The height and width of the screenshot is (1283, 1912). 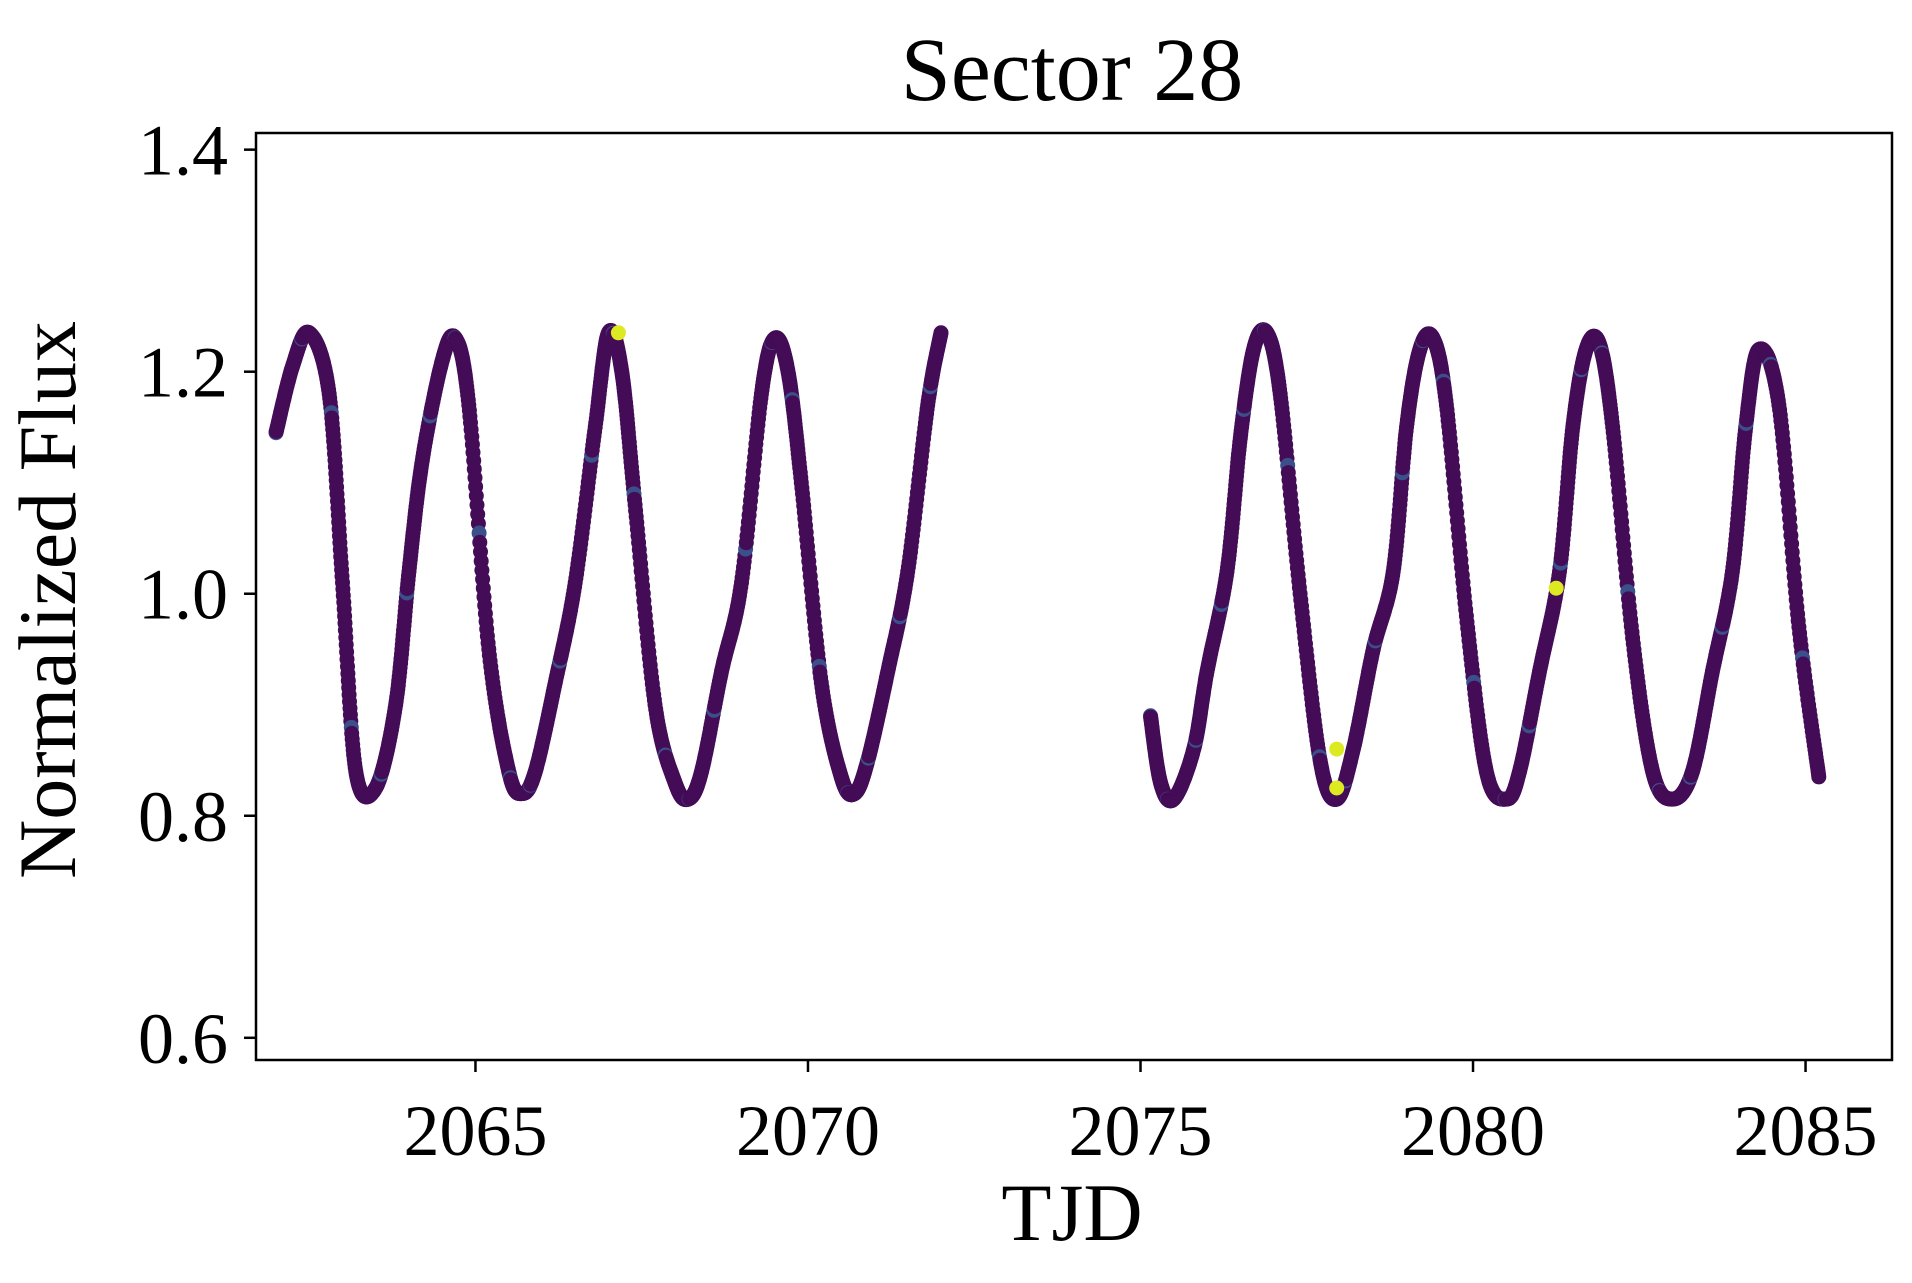 I want to click on x-tick-label: 2080, so click(x=1473, y=1131).